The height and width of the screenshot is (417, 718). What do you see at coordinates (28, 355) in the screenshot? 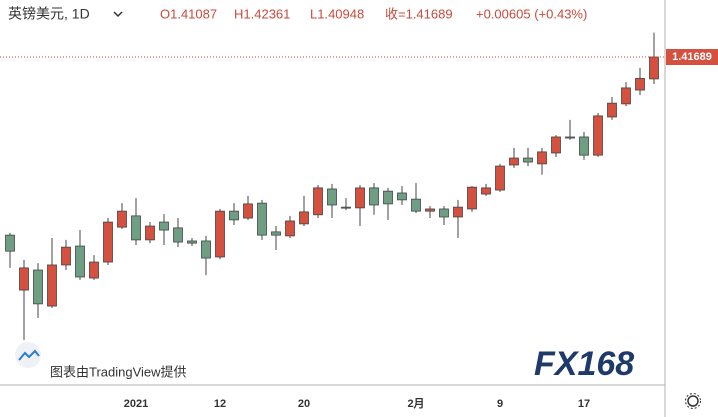
I see `tv-logo` at bounding box center [28, 355].